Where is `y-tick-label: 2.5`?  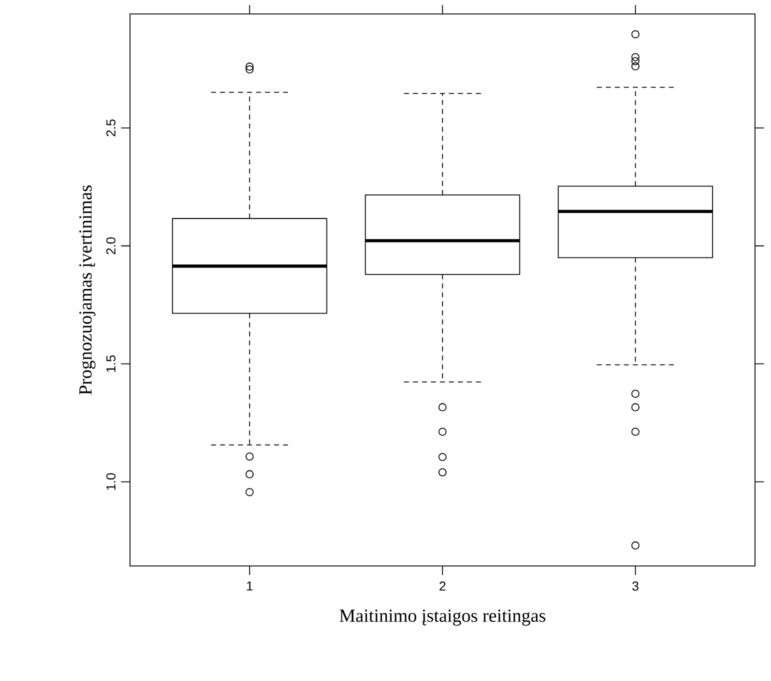 y-tick-label: 2.5 is located at coordinates (111, 127).